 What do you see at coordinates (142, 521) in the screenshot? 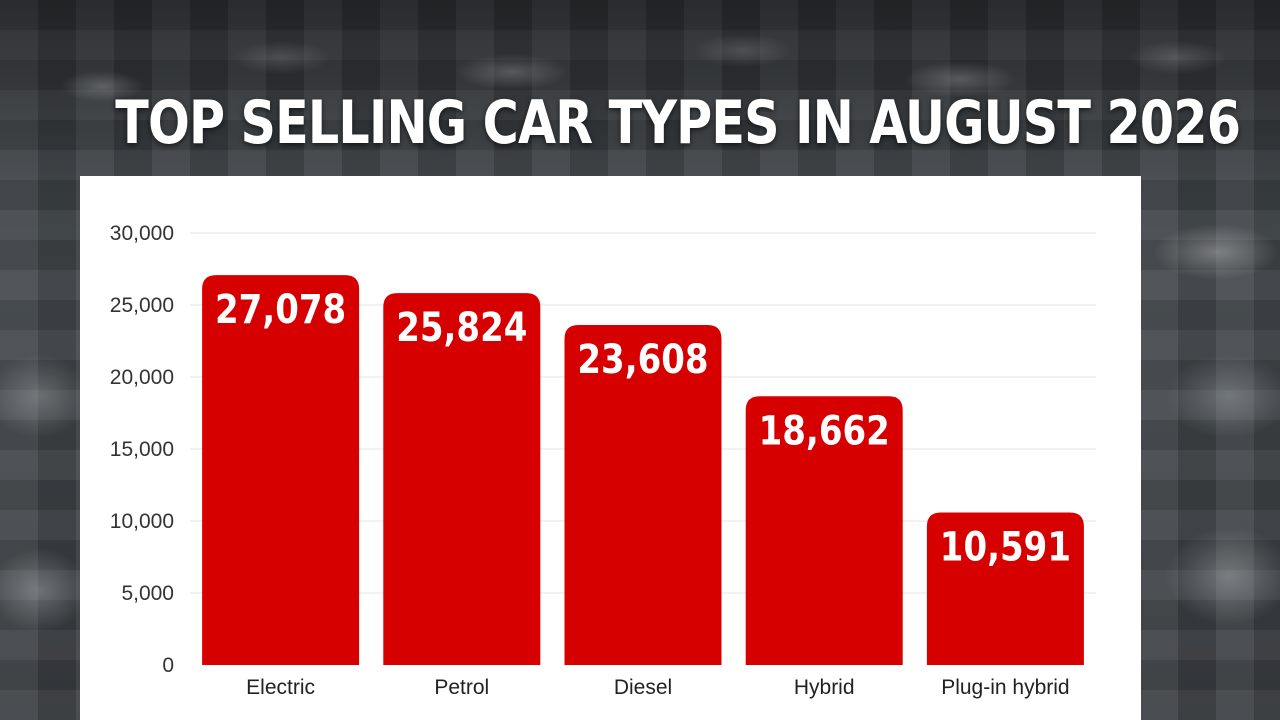
I see `y-tick-label: 10,000` at bounding box center [142, 521].